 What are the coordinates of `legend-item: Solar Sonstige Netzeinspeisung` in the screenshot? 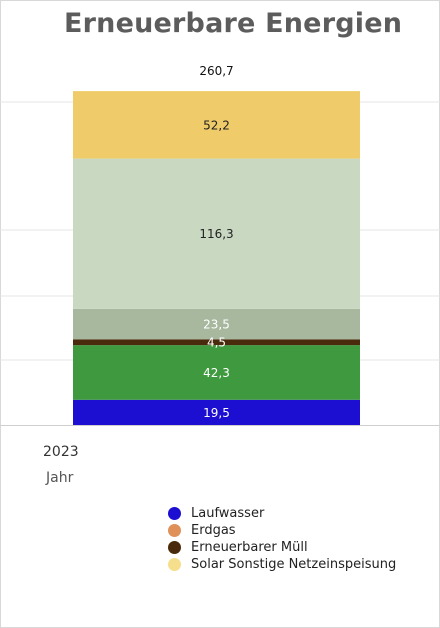 It's located at (282, 564).